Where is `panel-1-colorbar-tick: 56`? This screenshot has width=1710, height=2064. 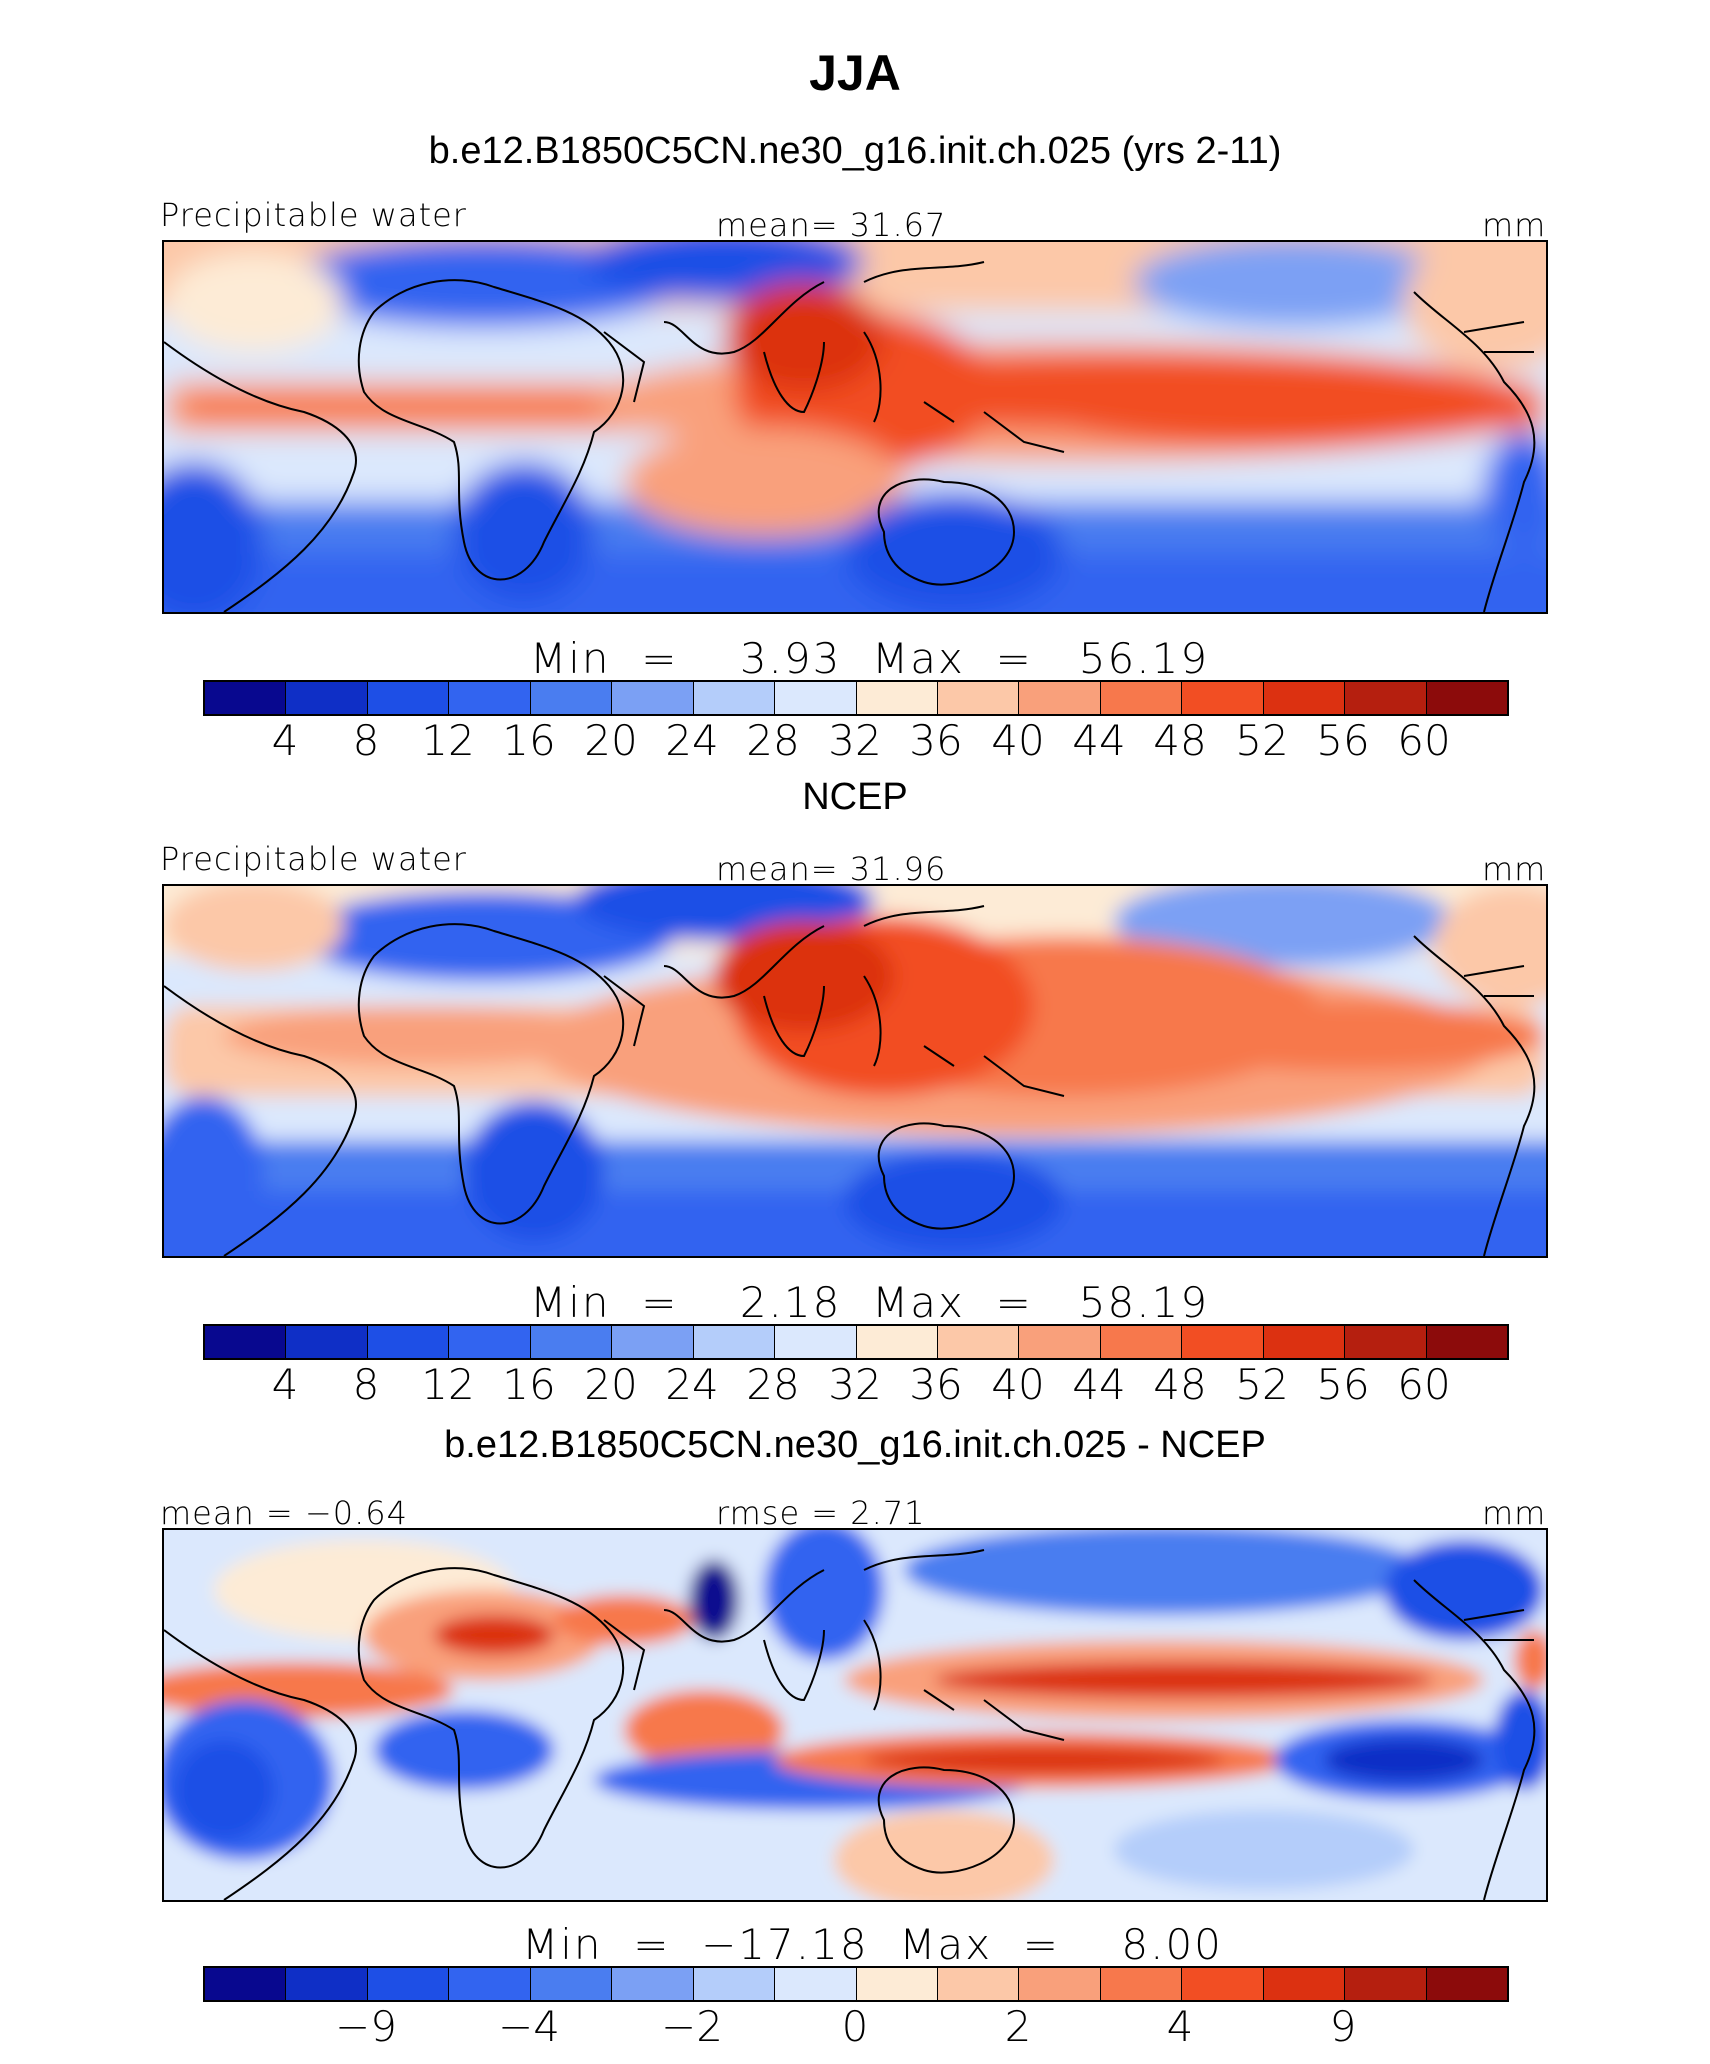 panel-1-colorbar-tick: 56 is located at coordinates (1343, 740).